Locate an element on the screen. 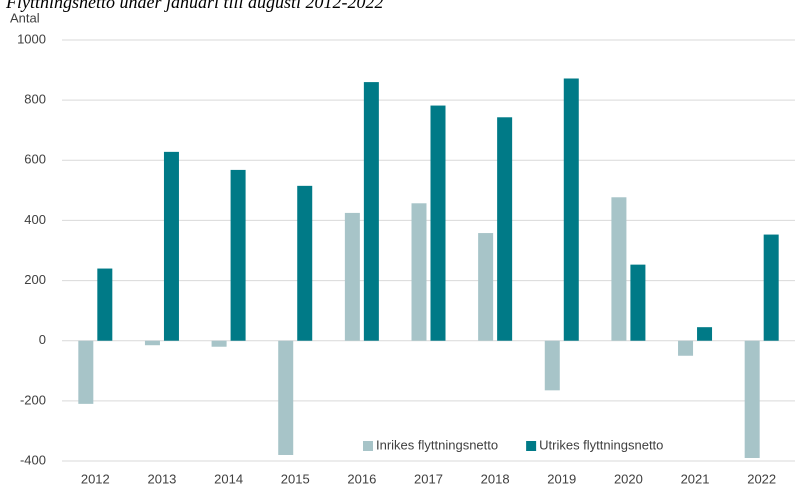 This screenshot has width=802, height=488. x-tick-label: 2012 is located at coordinates (95, 478).